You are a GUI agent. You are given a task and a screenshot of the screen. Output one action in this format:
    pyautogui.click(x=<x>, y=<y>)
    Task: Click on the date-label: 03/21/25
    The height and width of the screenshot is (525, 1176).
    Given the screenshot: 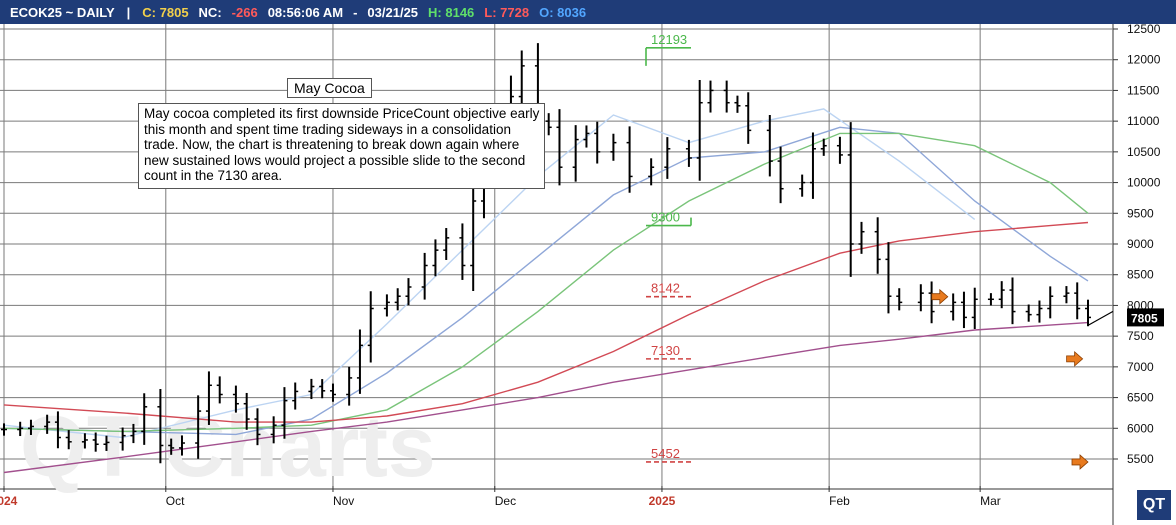 What is the action you would take?
    pyautogui.click(x=393, y=12)
    